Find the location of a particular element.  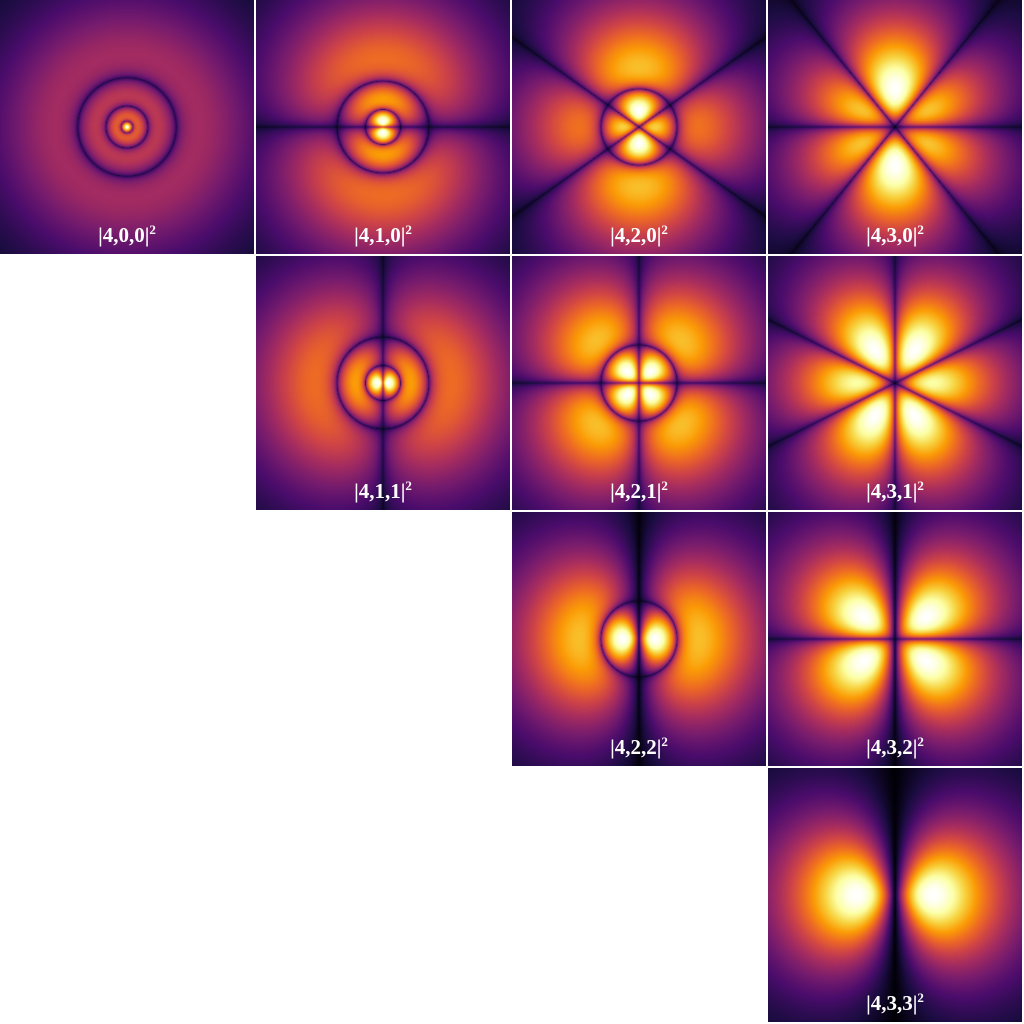

orbital-tile-4-1-0: |4,1,0|2 is located at coordinates (383, 127).